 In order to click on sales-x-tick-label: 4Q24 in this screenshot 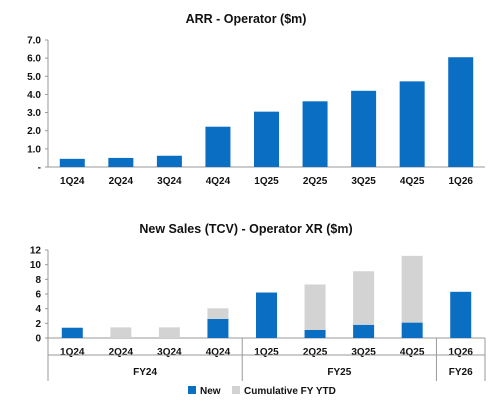, I will do `click(218, 352)`.